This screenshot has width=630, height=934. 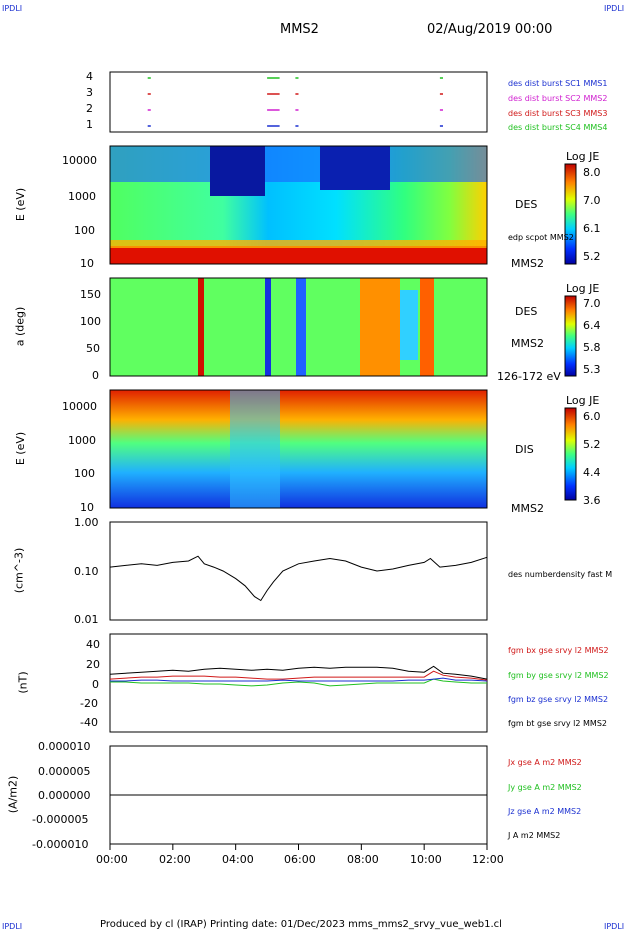 What do you see at coordinates (300, 859) in the screenshot?
I see `x-tick-label: 06:00` at bounding box center [300, 859].